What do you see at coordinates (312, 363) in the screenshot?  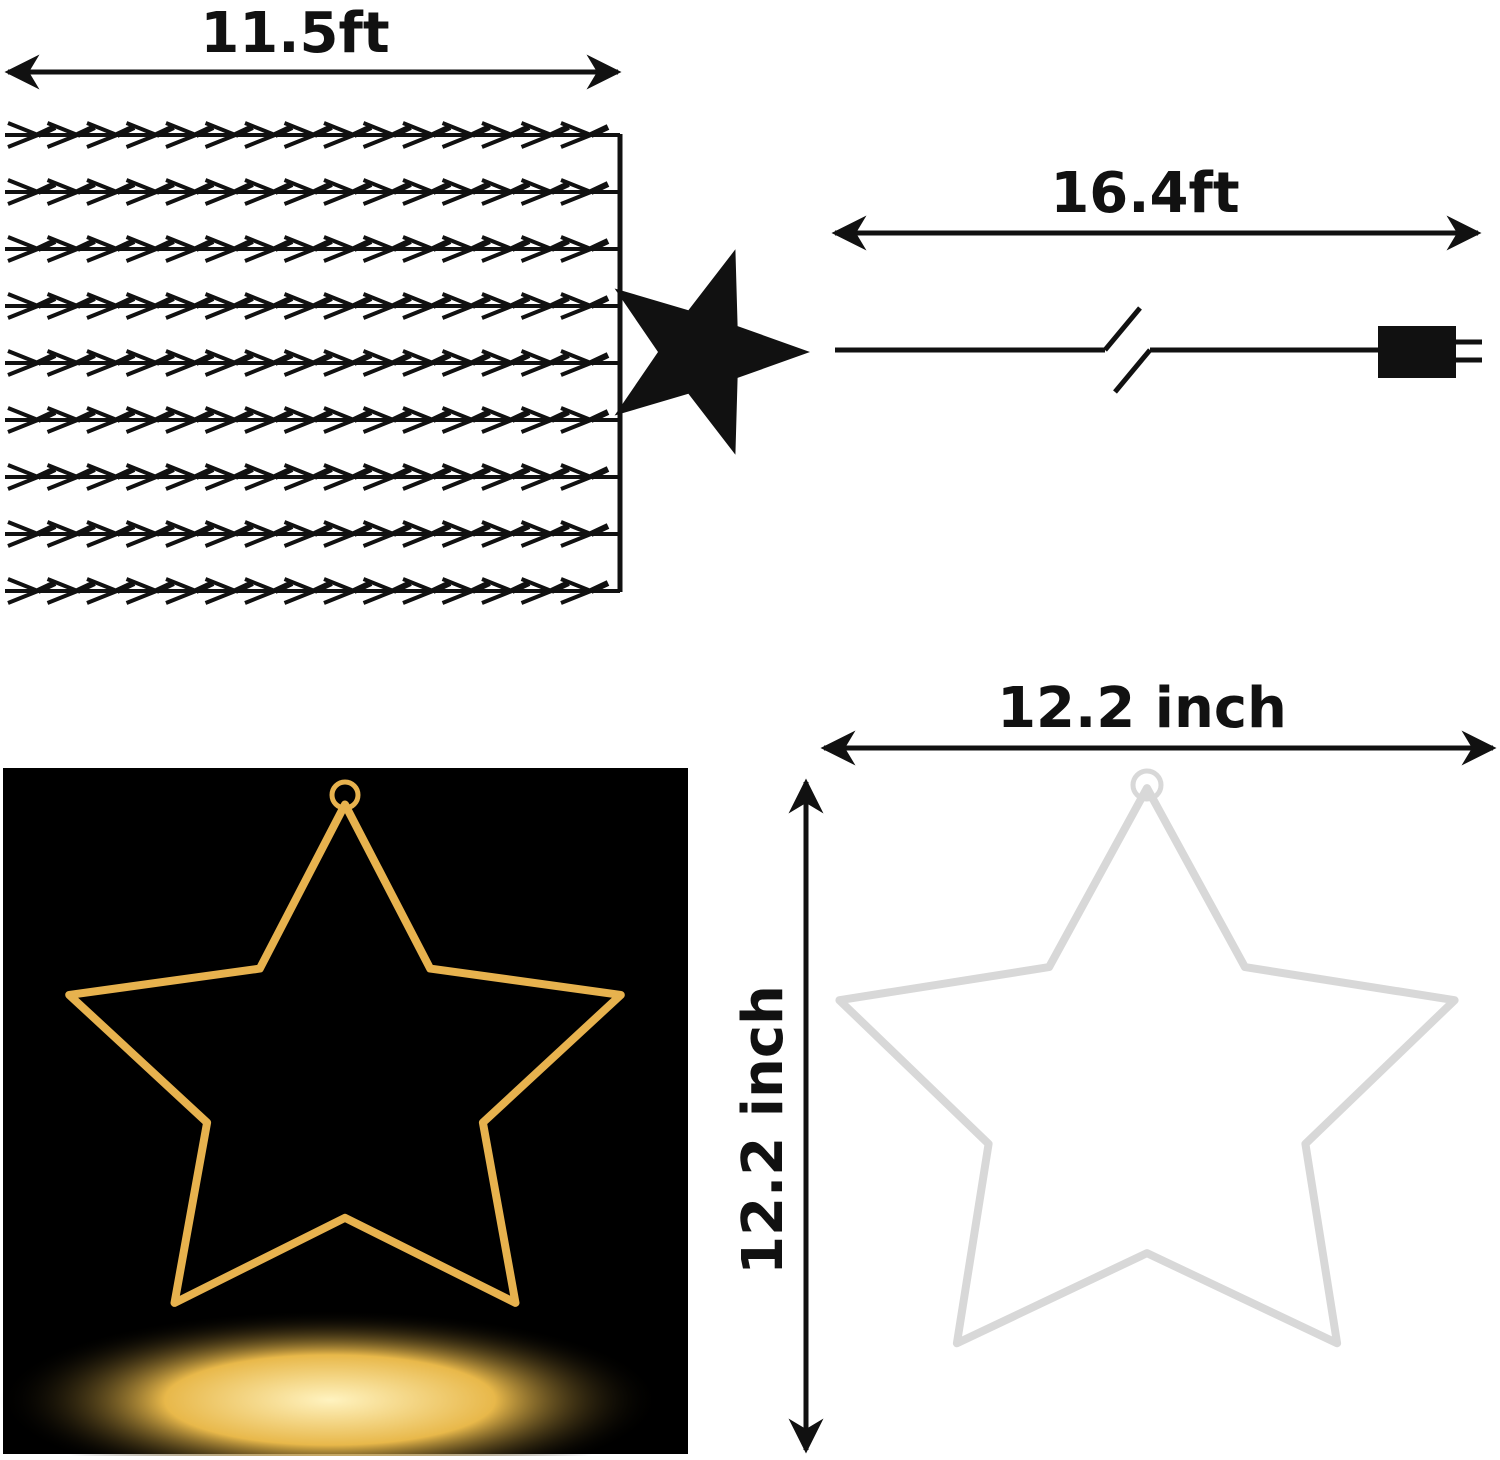 I see `light-strands` at bounding box center [312, 363].